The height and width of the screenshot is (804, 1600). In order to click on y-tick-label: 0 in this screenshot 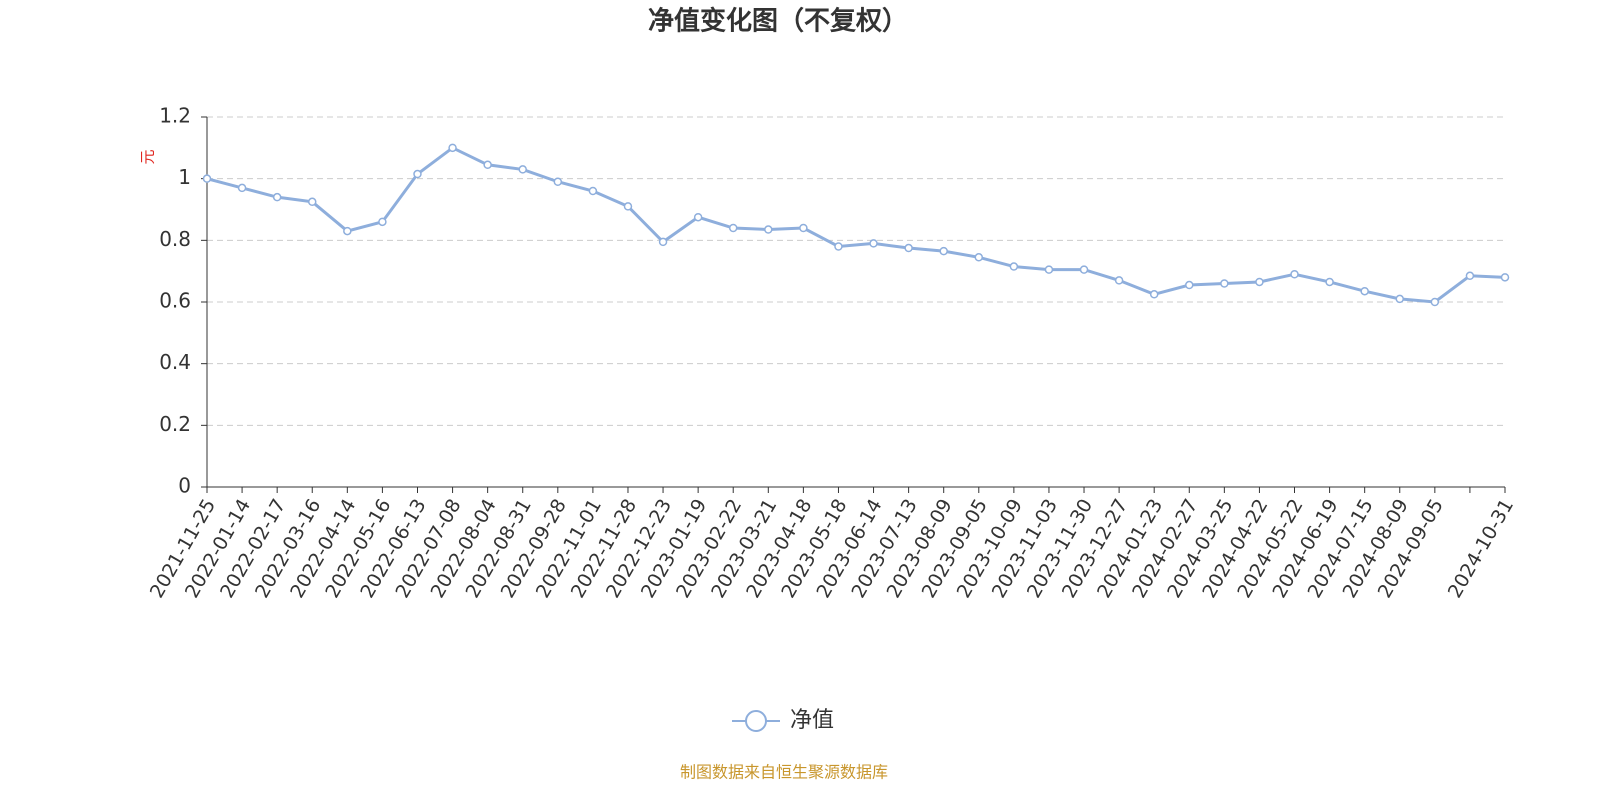, I will do `click(184, 486)`.